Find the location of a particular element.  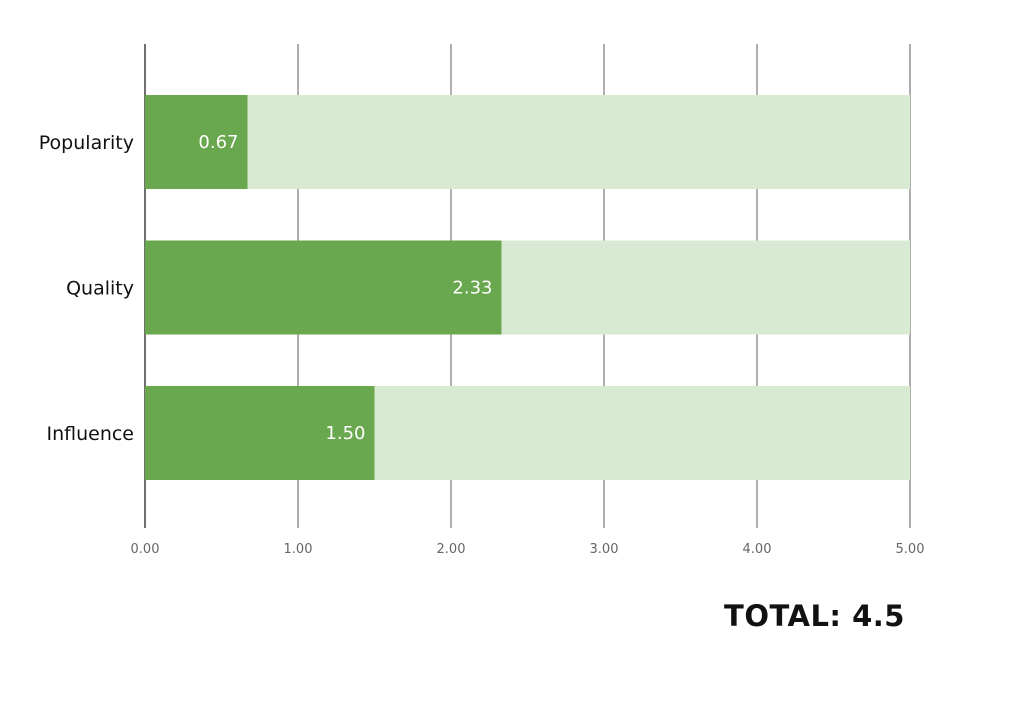

x-tick-label: 1.00 is located at coordinates (298, 549).